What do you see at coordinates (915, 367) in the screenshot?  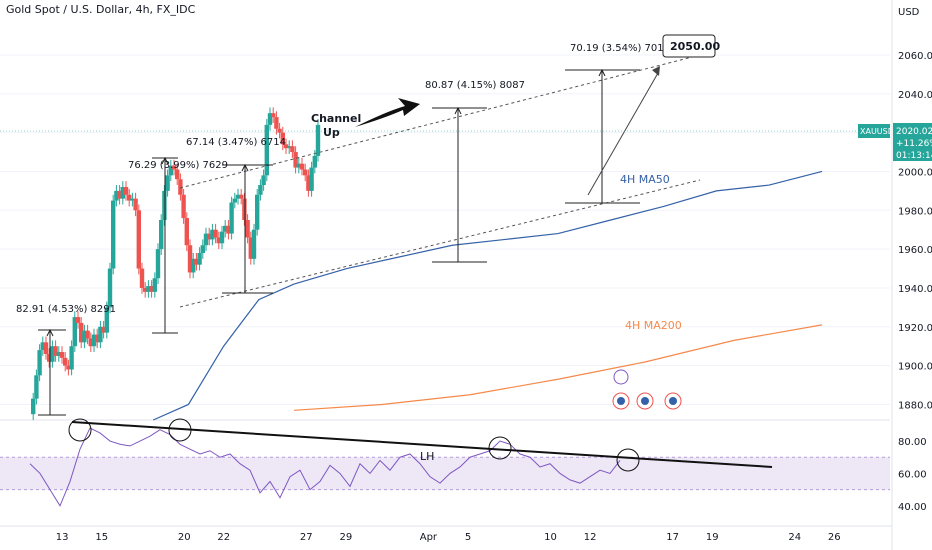 I see `y-tick-label: 1900.00` at bounding box center [915, 367].